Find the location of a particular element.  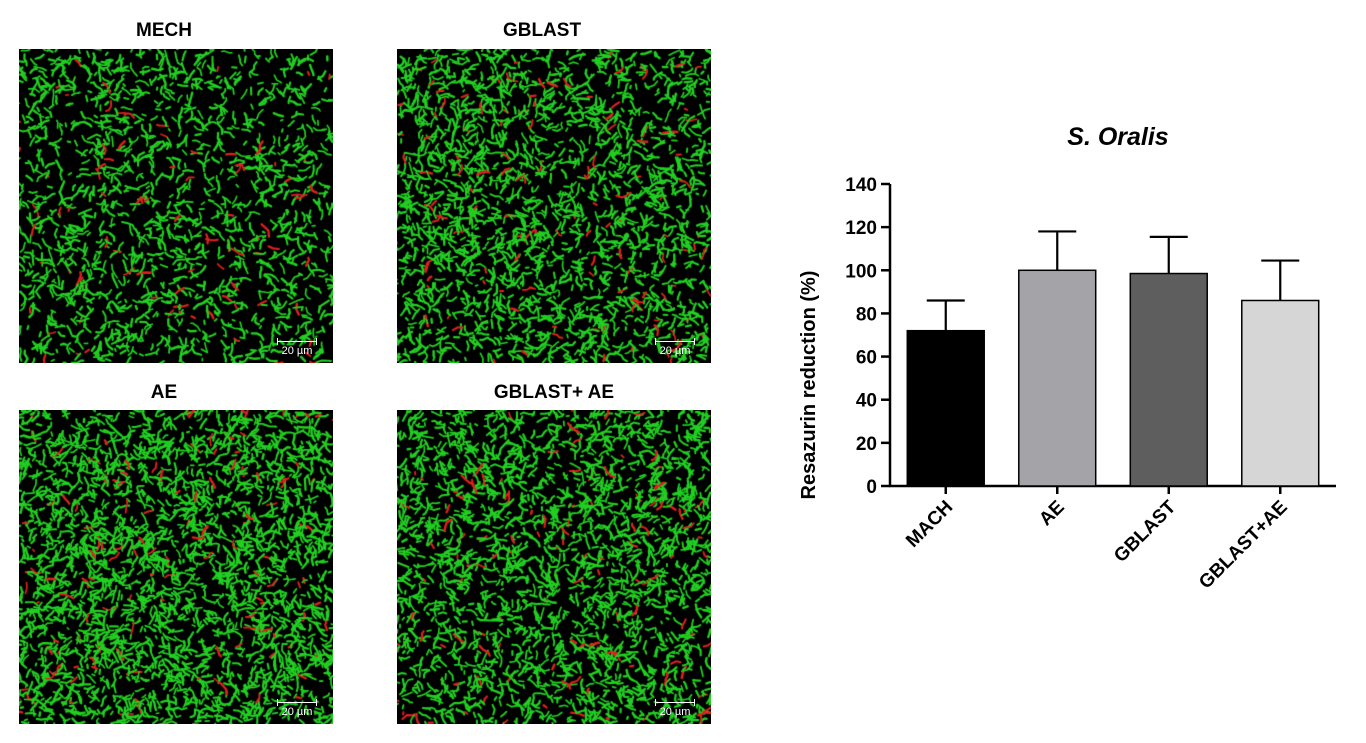

panel-title-ae: AE is located at coordinates (164, 392).